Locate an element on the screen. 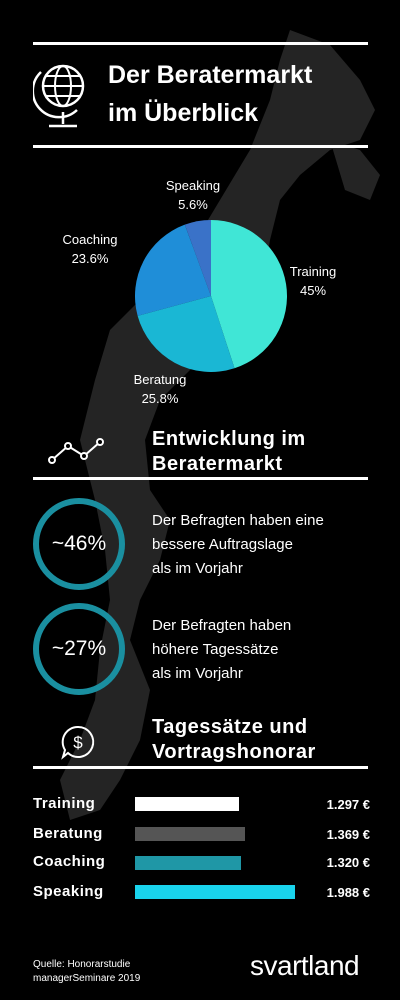 This screenshot has height=1000, width=400. stat-value-orders: ~46% is located at coordinates (79, 543).